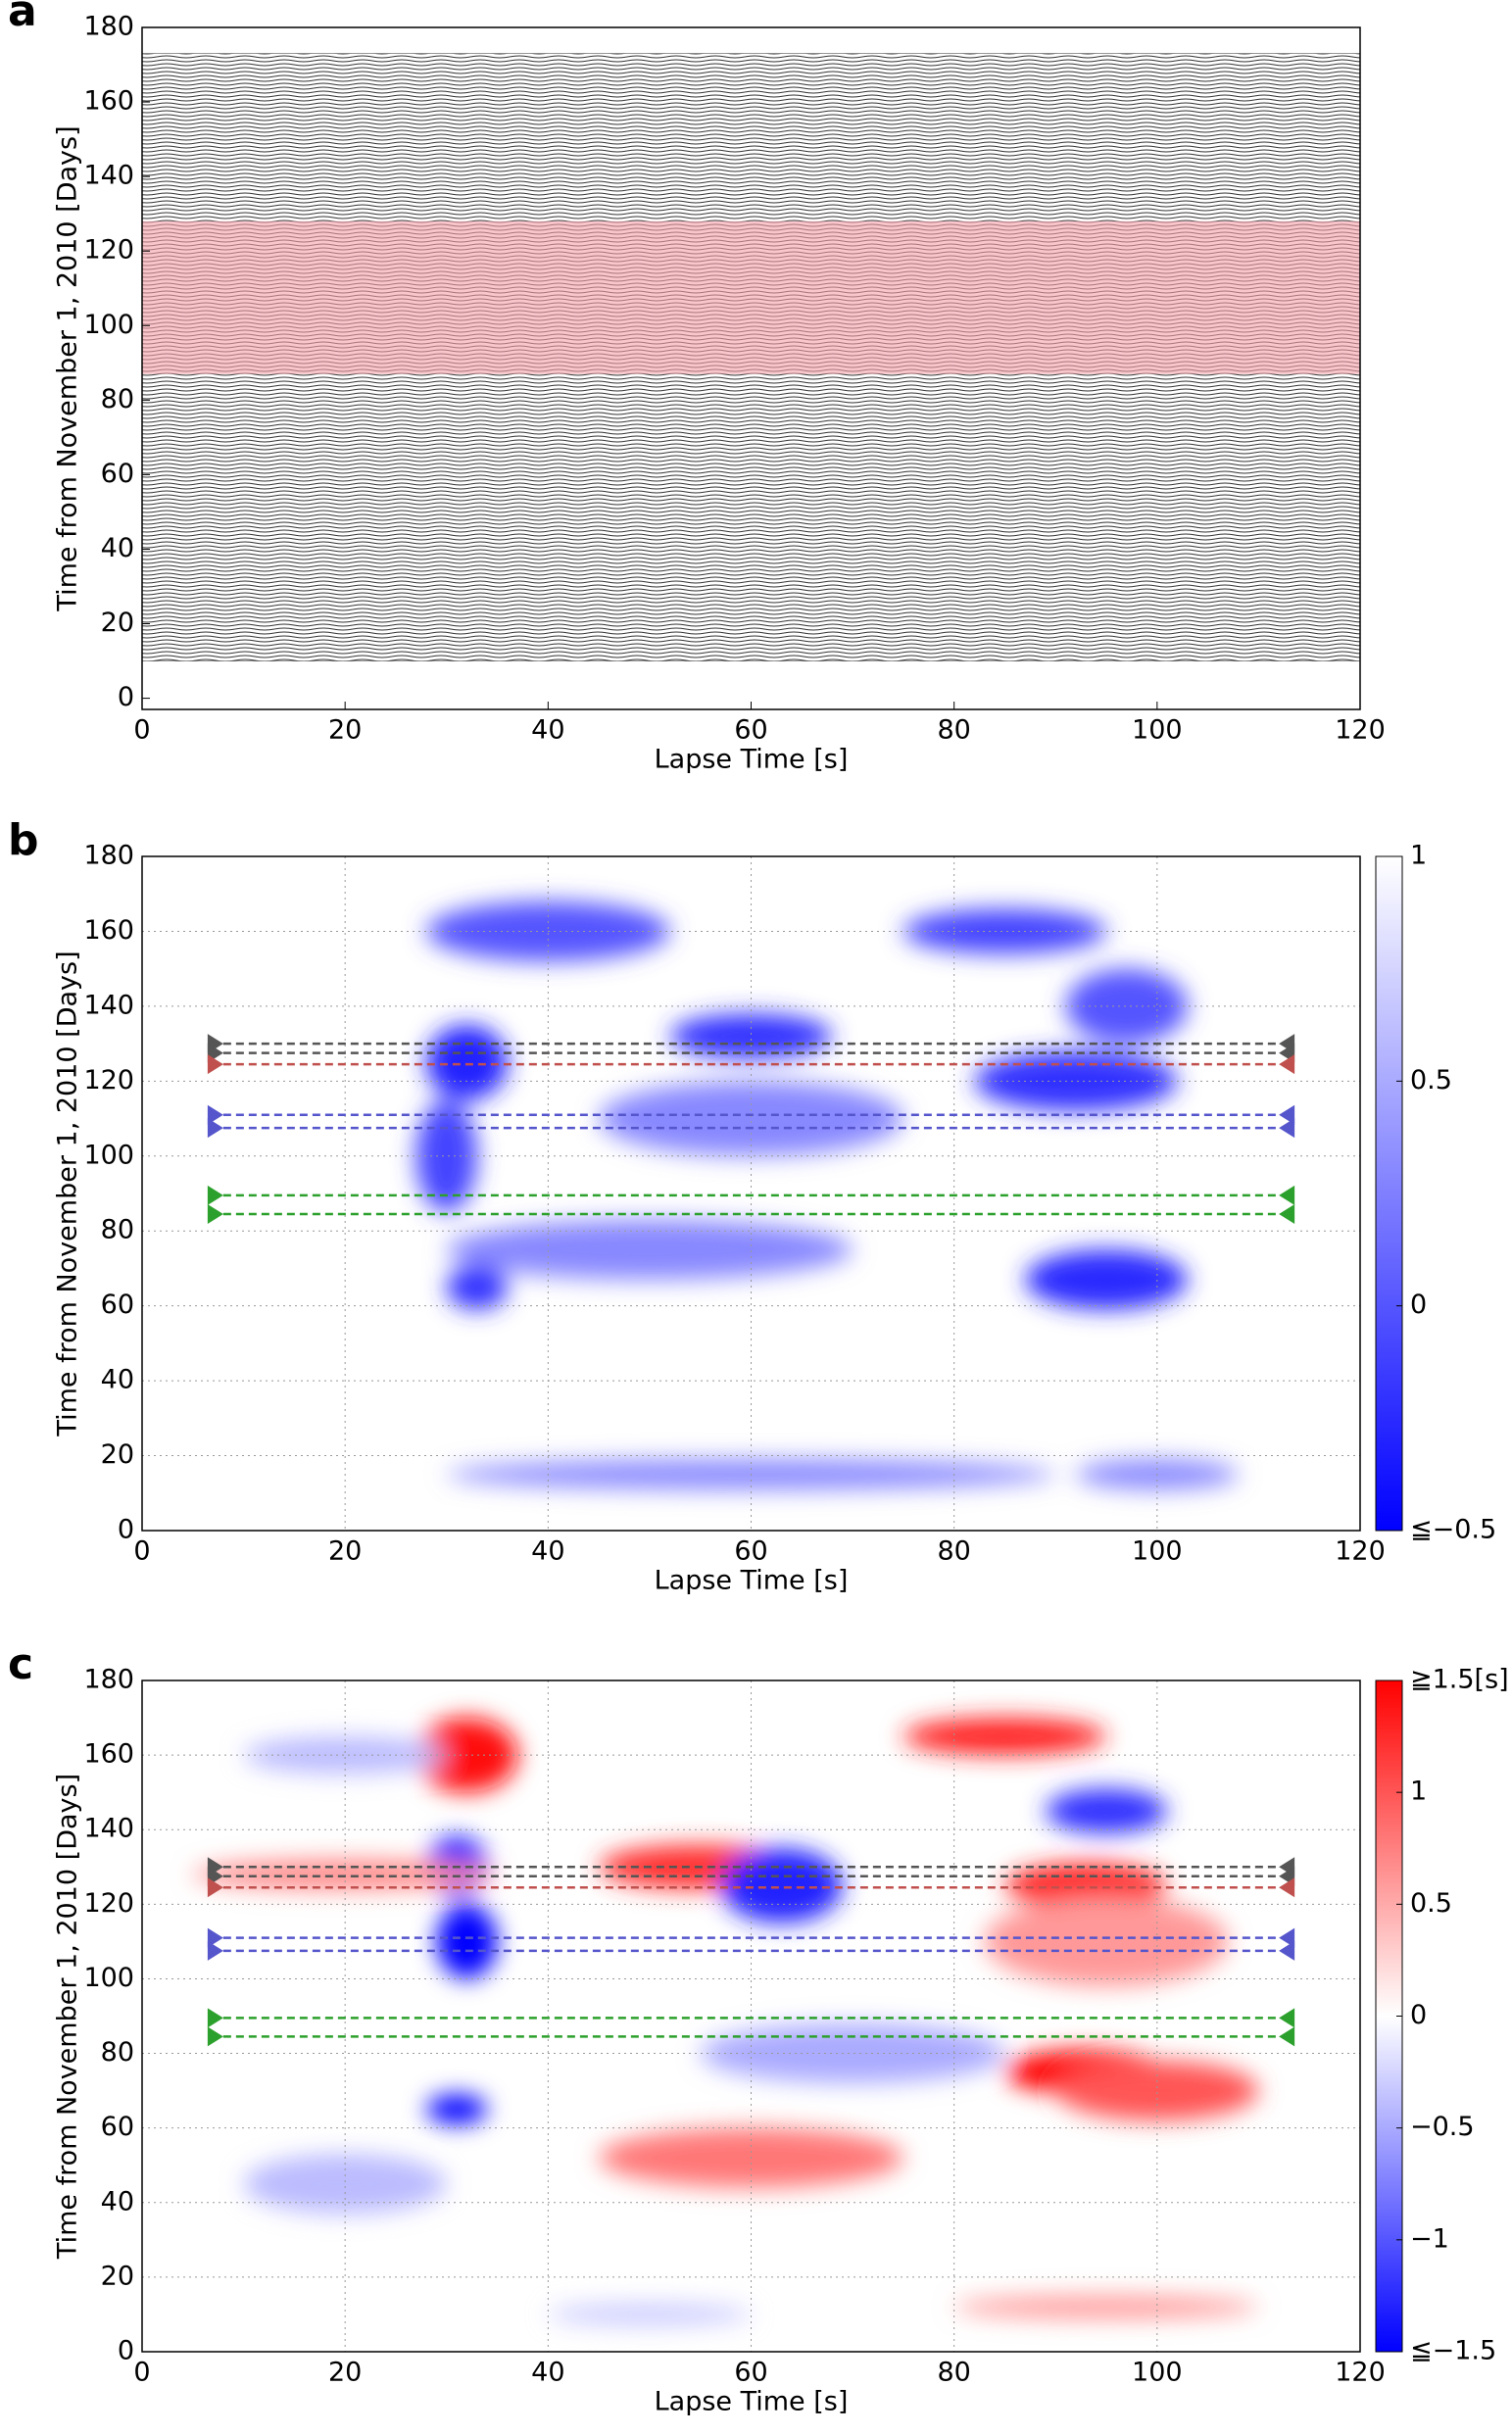 This screenshot has height=2435, width=1512. Describe the element at coordinates (1453, 1530) in the screenshot. I see `colorbar-tick-label: ≦−0.5` at that location.